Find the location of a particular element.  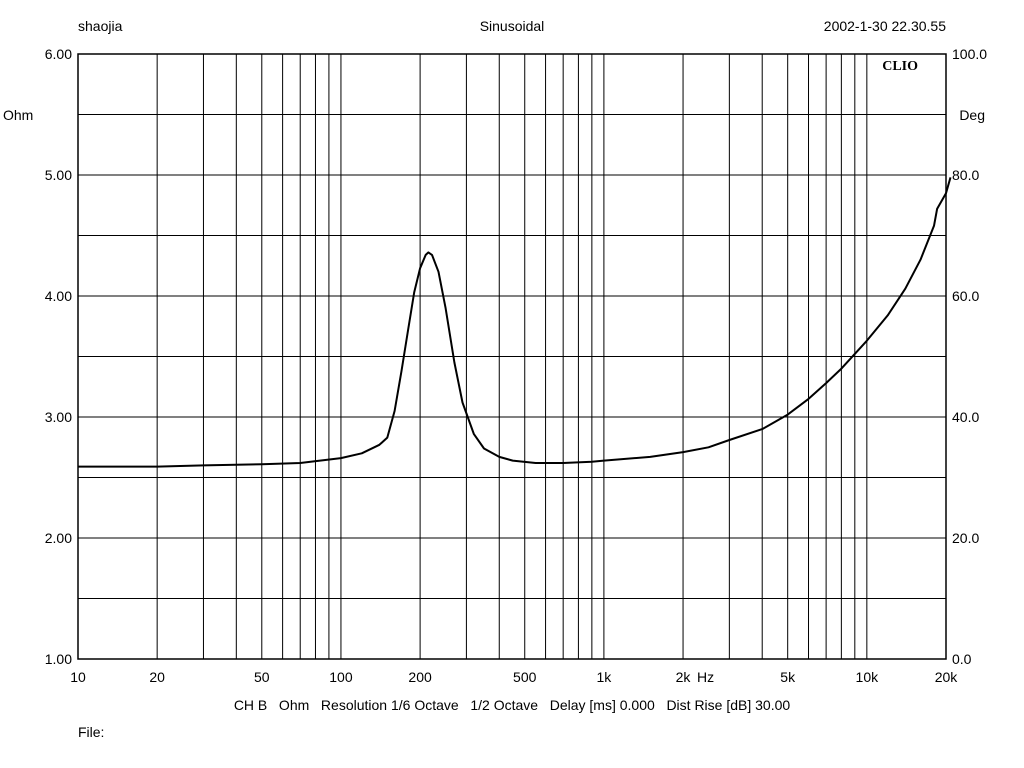

file-label: File: is located at coordinates (91, 732).